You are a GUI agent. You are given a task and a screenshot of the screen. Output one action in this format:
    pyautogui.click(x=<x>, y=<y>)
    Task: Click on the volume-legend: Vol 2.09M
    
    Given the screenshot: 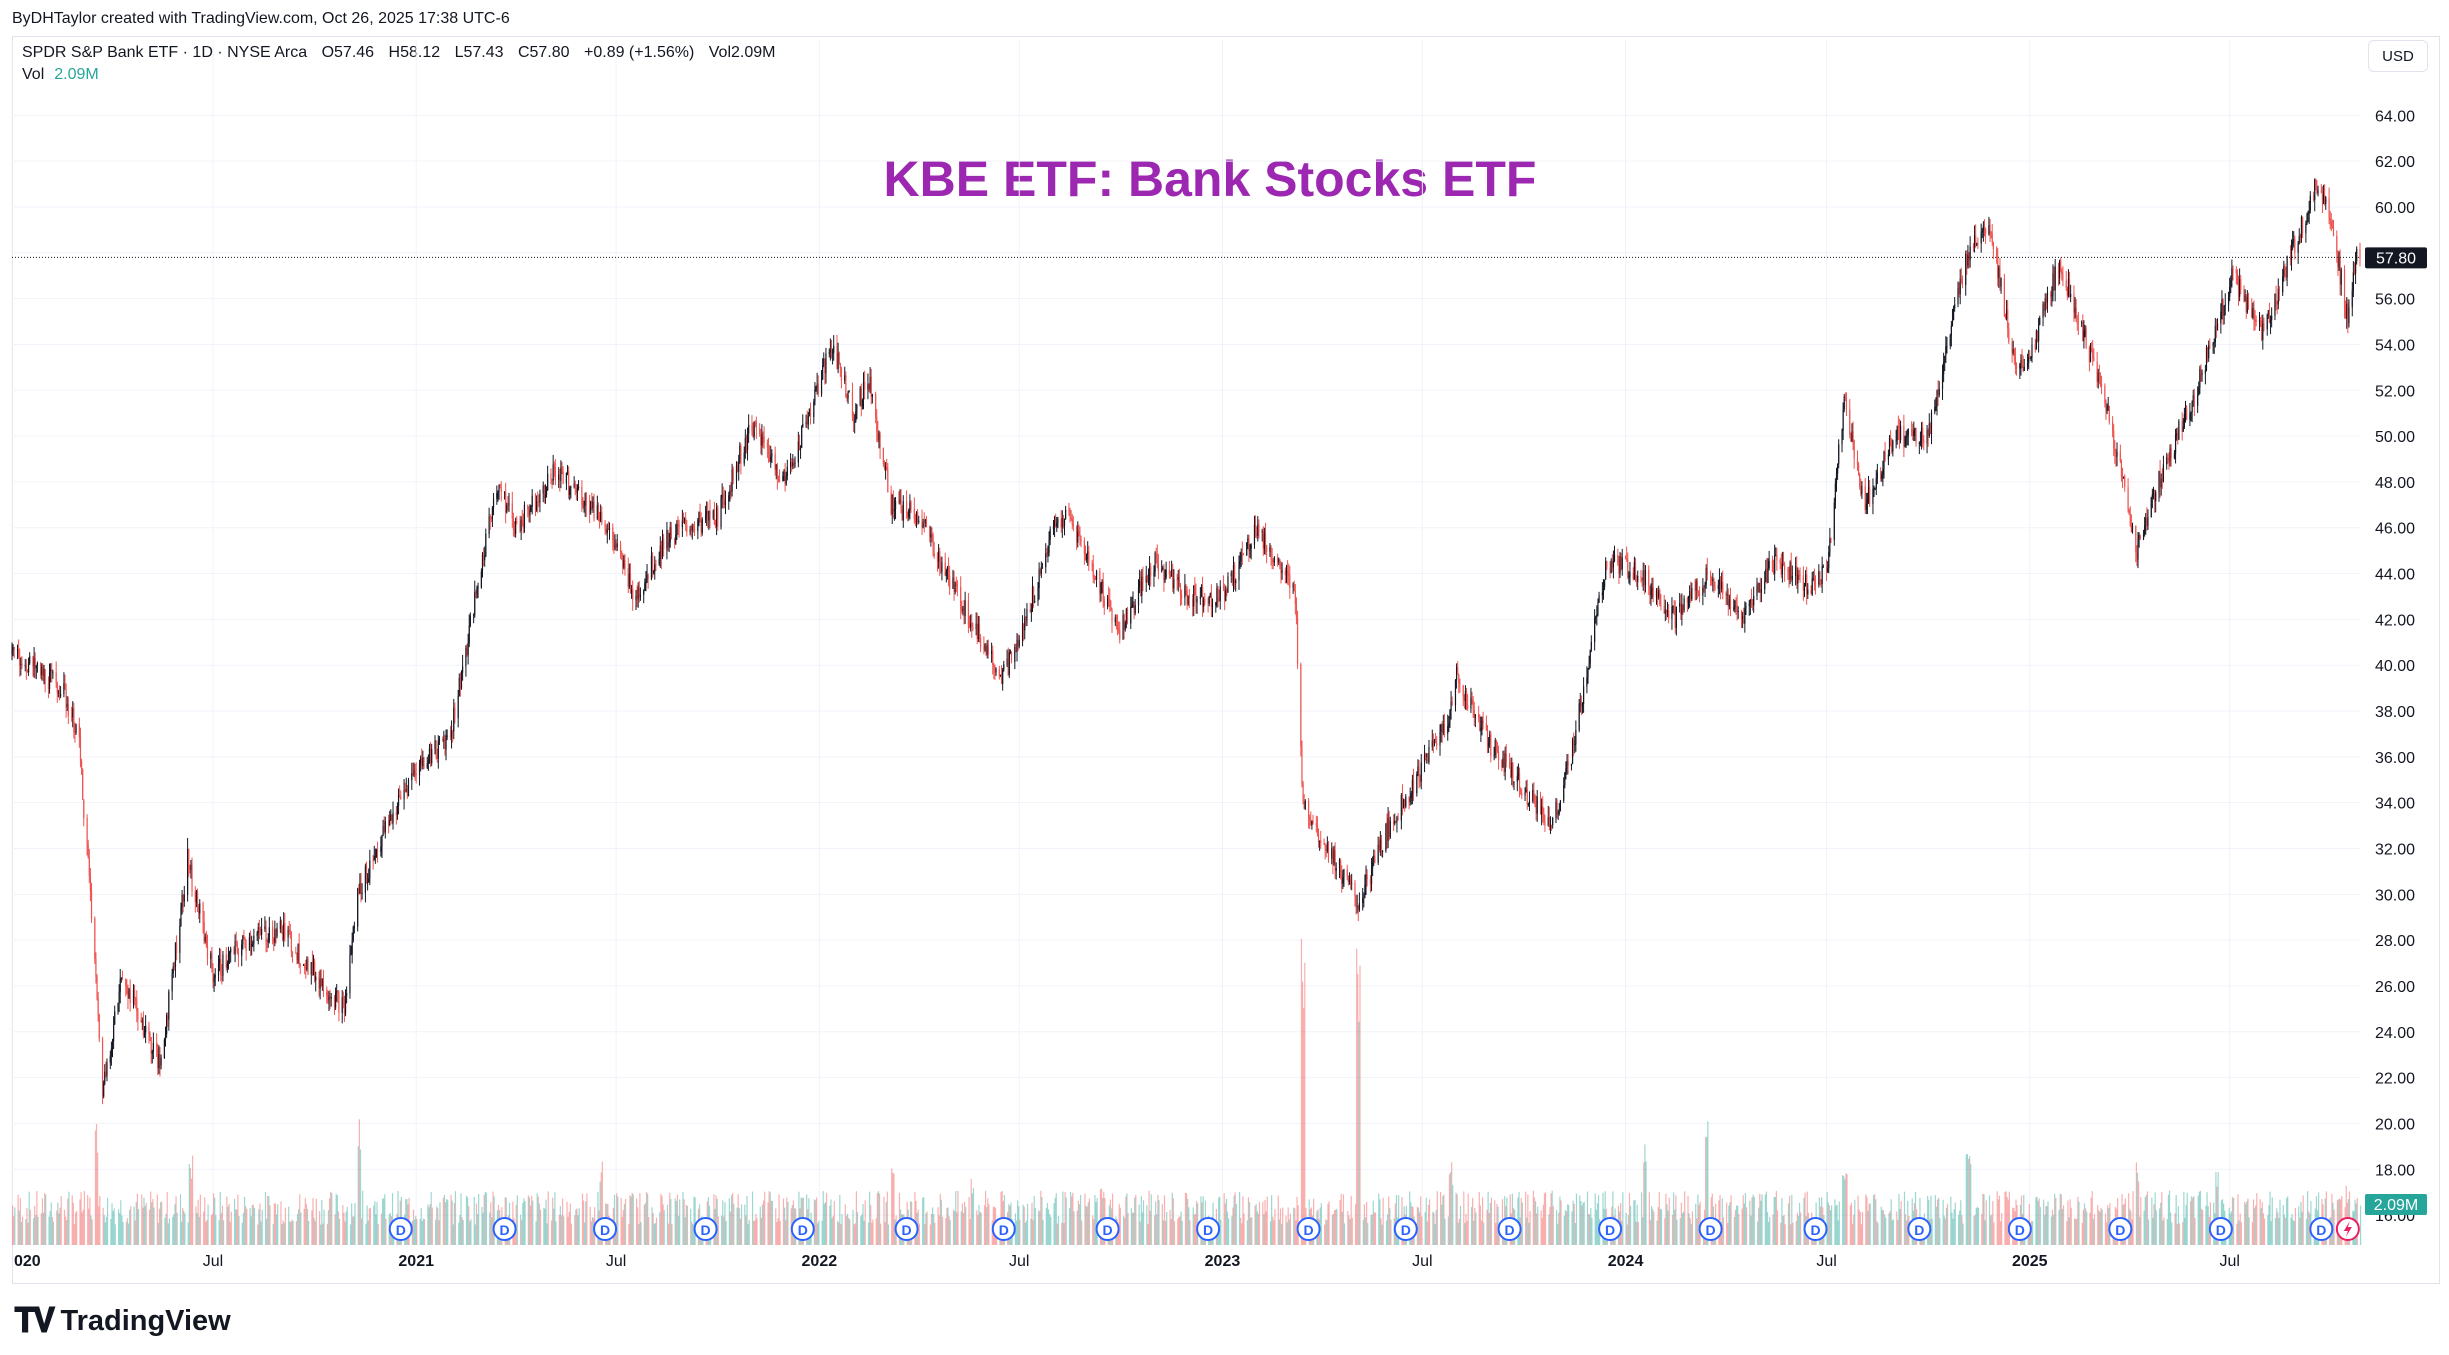 What is the action you would take?
    pyautogui.click(x=60, y=75)
    